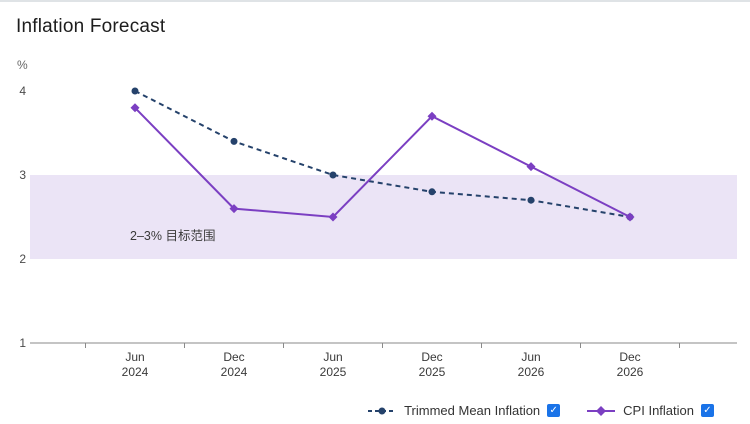 The image size is (750, 424). What do you see at coordinates (554, 410) in the screenshot?
I see `legend-checkbox-trimmed-mean-icon: ✓` at bounding box center [554, 410].